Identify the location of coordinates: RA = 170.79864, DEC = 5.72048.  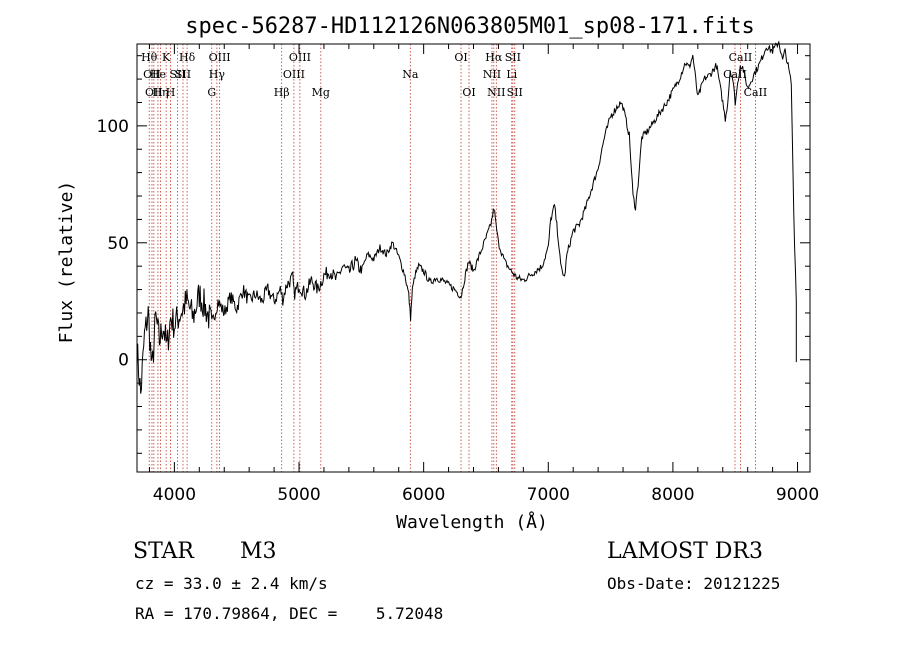
(289, 613).